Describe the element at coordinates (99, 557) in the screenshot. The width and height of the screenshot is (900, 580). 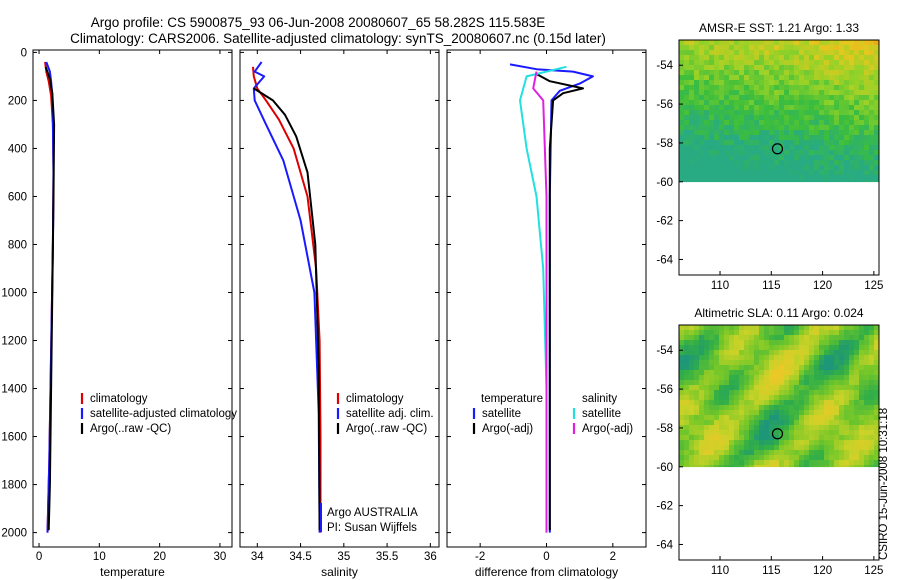
I see `x-tick-label: 10` at that location.